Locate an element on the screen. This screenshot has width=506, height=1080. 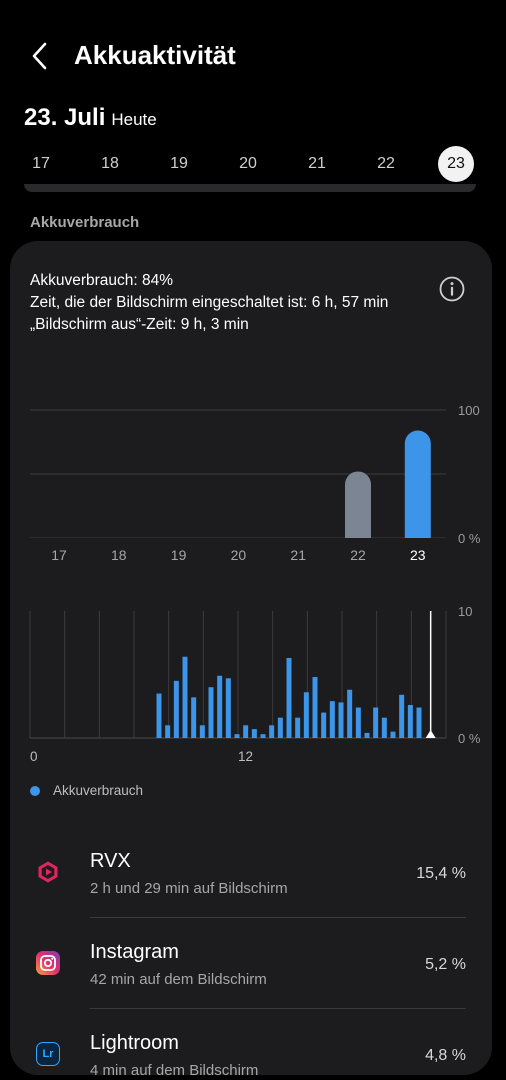
app-item-rvx: RVX 2 h und 29 min auf Bildschirm 15,4 % is located at coordinates (251, 872).